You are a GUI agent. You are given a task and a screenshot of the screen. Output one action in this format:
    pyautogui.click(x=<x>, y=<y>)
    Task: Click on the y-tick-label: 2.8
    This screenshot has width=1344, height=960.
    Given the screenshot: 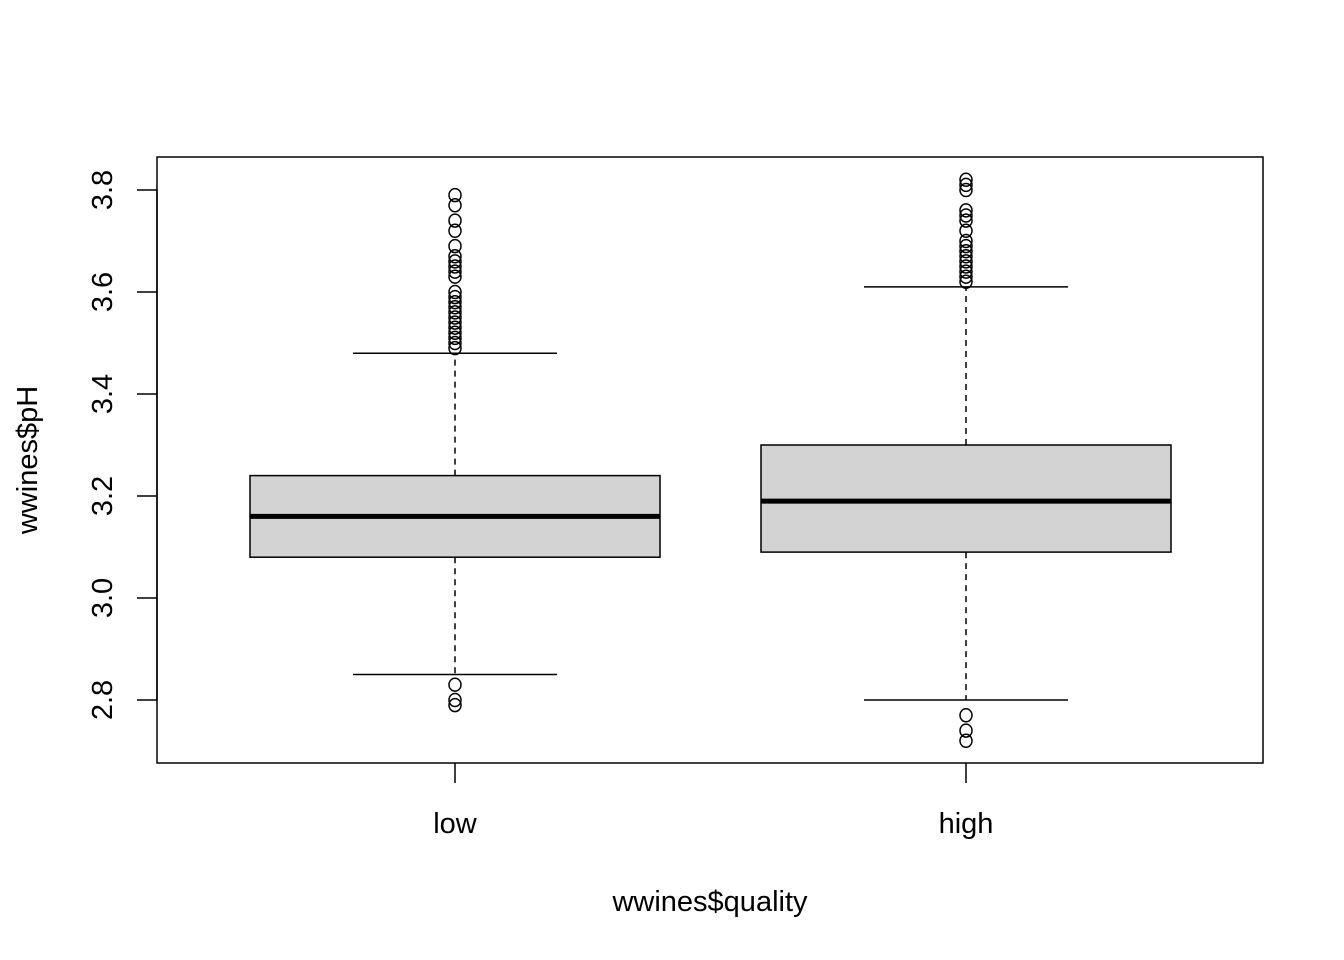 What is the action you would take?
    pyautogui.click(x=103, y=700)
    